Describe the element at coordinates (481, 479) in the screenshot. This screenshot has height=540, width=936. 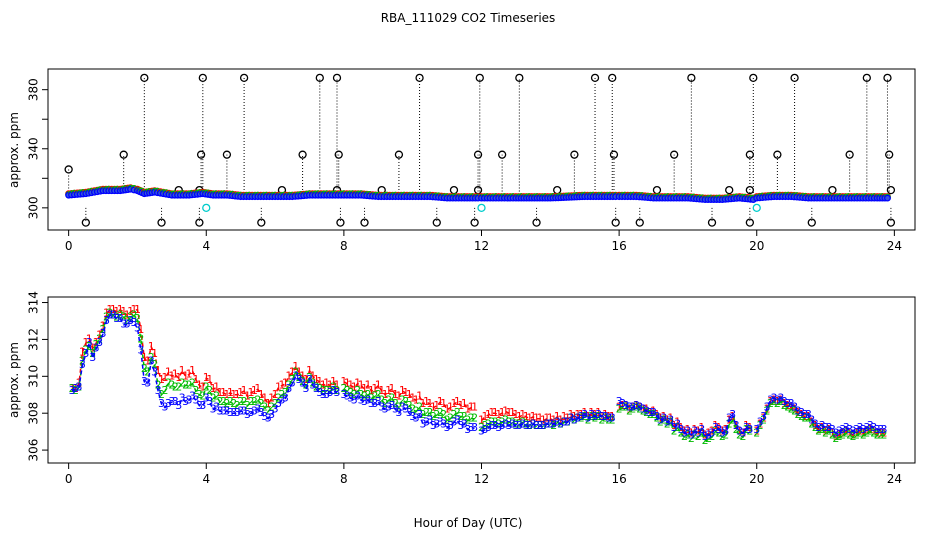
I see `bottom-x-tick-label: 12` at that location.